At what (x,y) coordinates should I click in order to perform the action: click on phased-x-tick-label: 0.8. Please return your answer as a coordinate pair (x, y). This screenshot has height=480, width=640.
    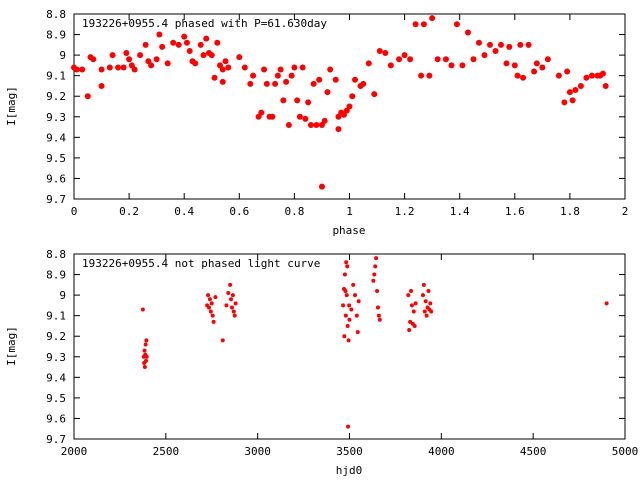
    Looking at the image, I should click on (294, 211).